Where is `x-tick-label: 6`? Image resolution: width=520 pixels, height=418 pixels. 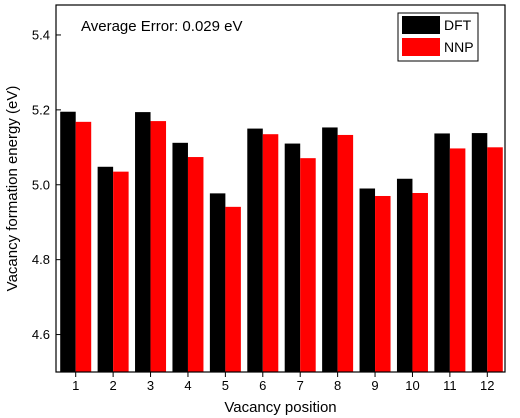
x-tick-label: 6 is located at coordinates (262, 385).